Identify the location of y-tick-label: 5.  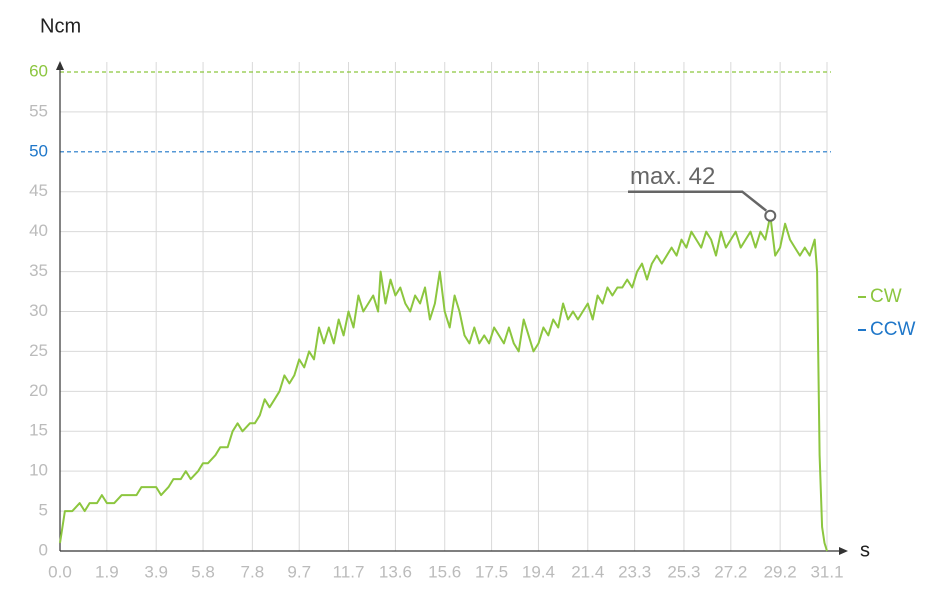
(43, 510).